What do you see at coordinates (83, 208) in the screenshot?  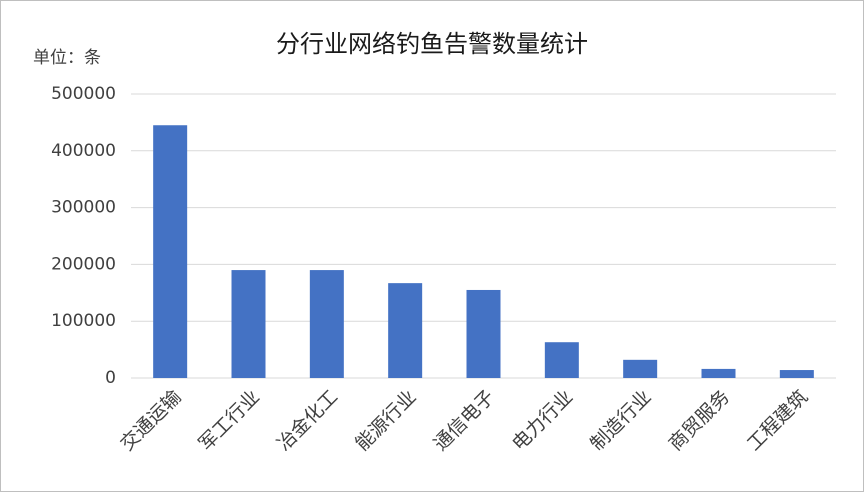 I see `y-tick-label: 300000` at bounding box center [83, 208].